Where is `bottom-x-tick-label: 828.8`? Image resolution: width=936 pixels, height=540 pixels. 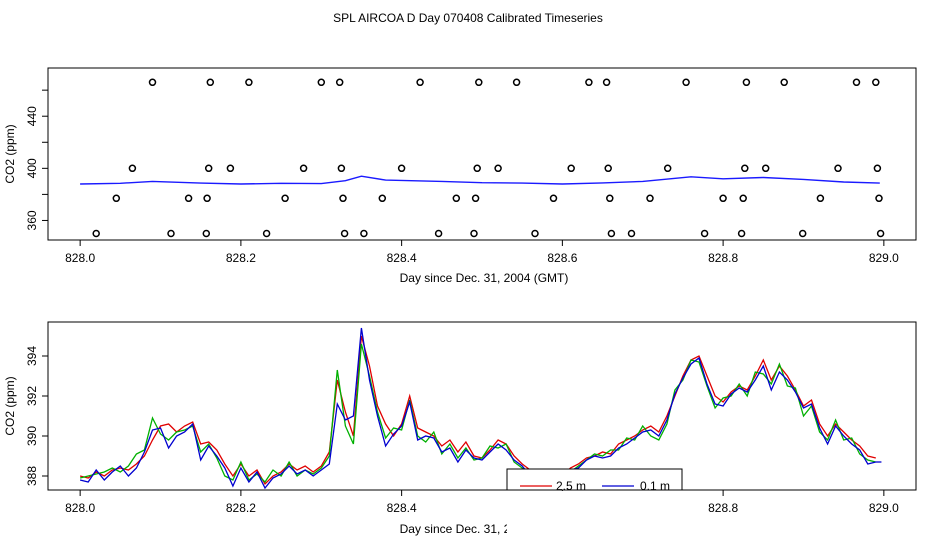 bottom-x-tick-label: 828.8 is located at coordinates (723, 508).